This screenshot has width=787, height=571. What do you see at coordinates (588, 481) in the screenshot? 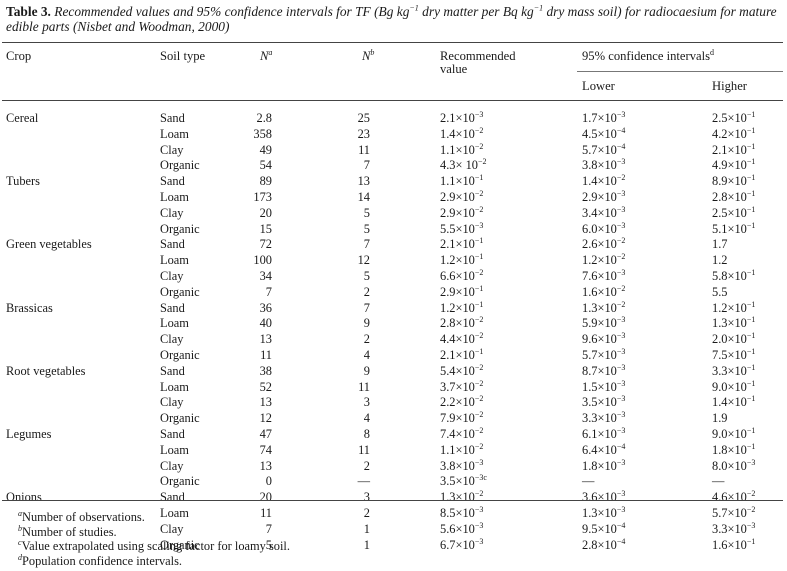
I see `cell-lower: —` at bounding box center [588, 481].